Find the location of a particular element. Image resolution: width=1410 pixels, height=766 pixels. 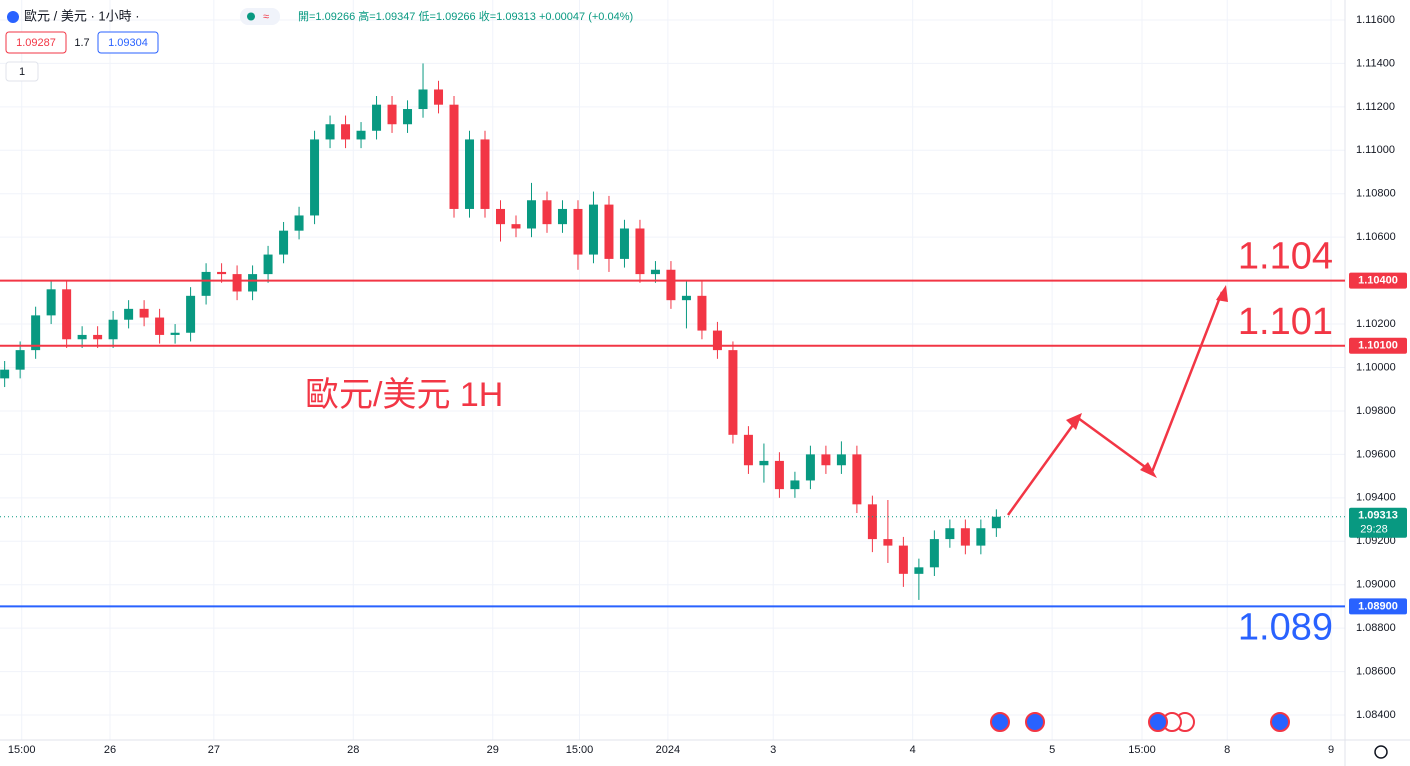

y-tick-label: 1.08400 is located at coordinates (1376, 715).